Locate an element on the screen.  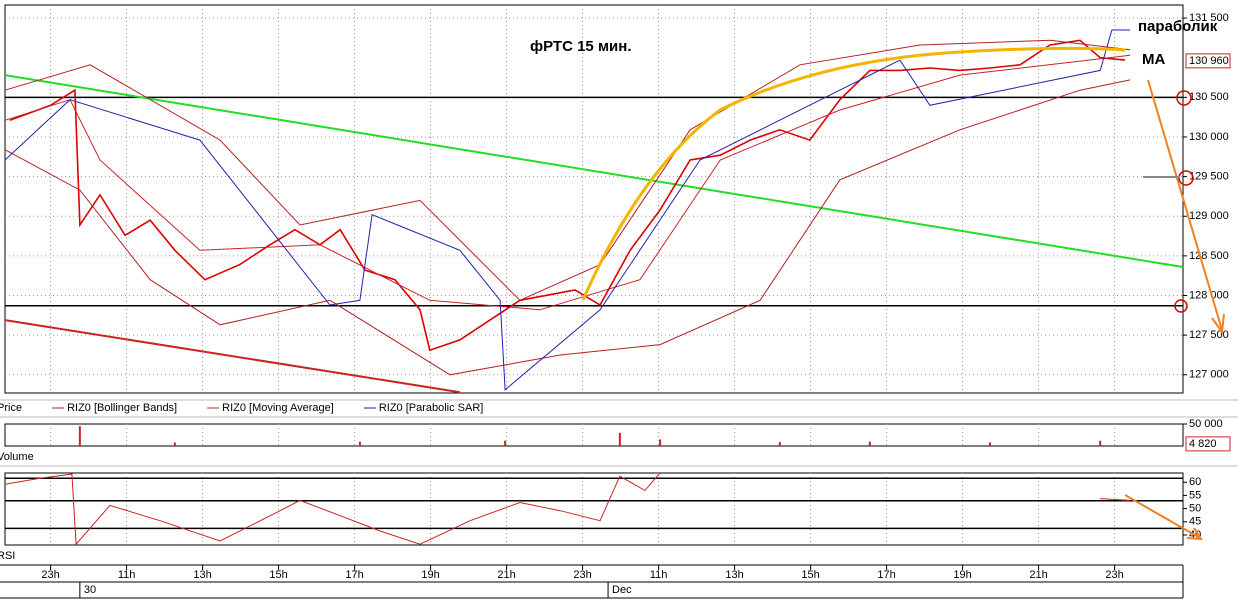
y-tick-label: 50 is located at coordinates (1195, 509).